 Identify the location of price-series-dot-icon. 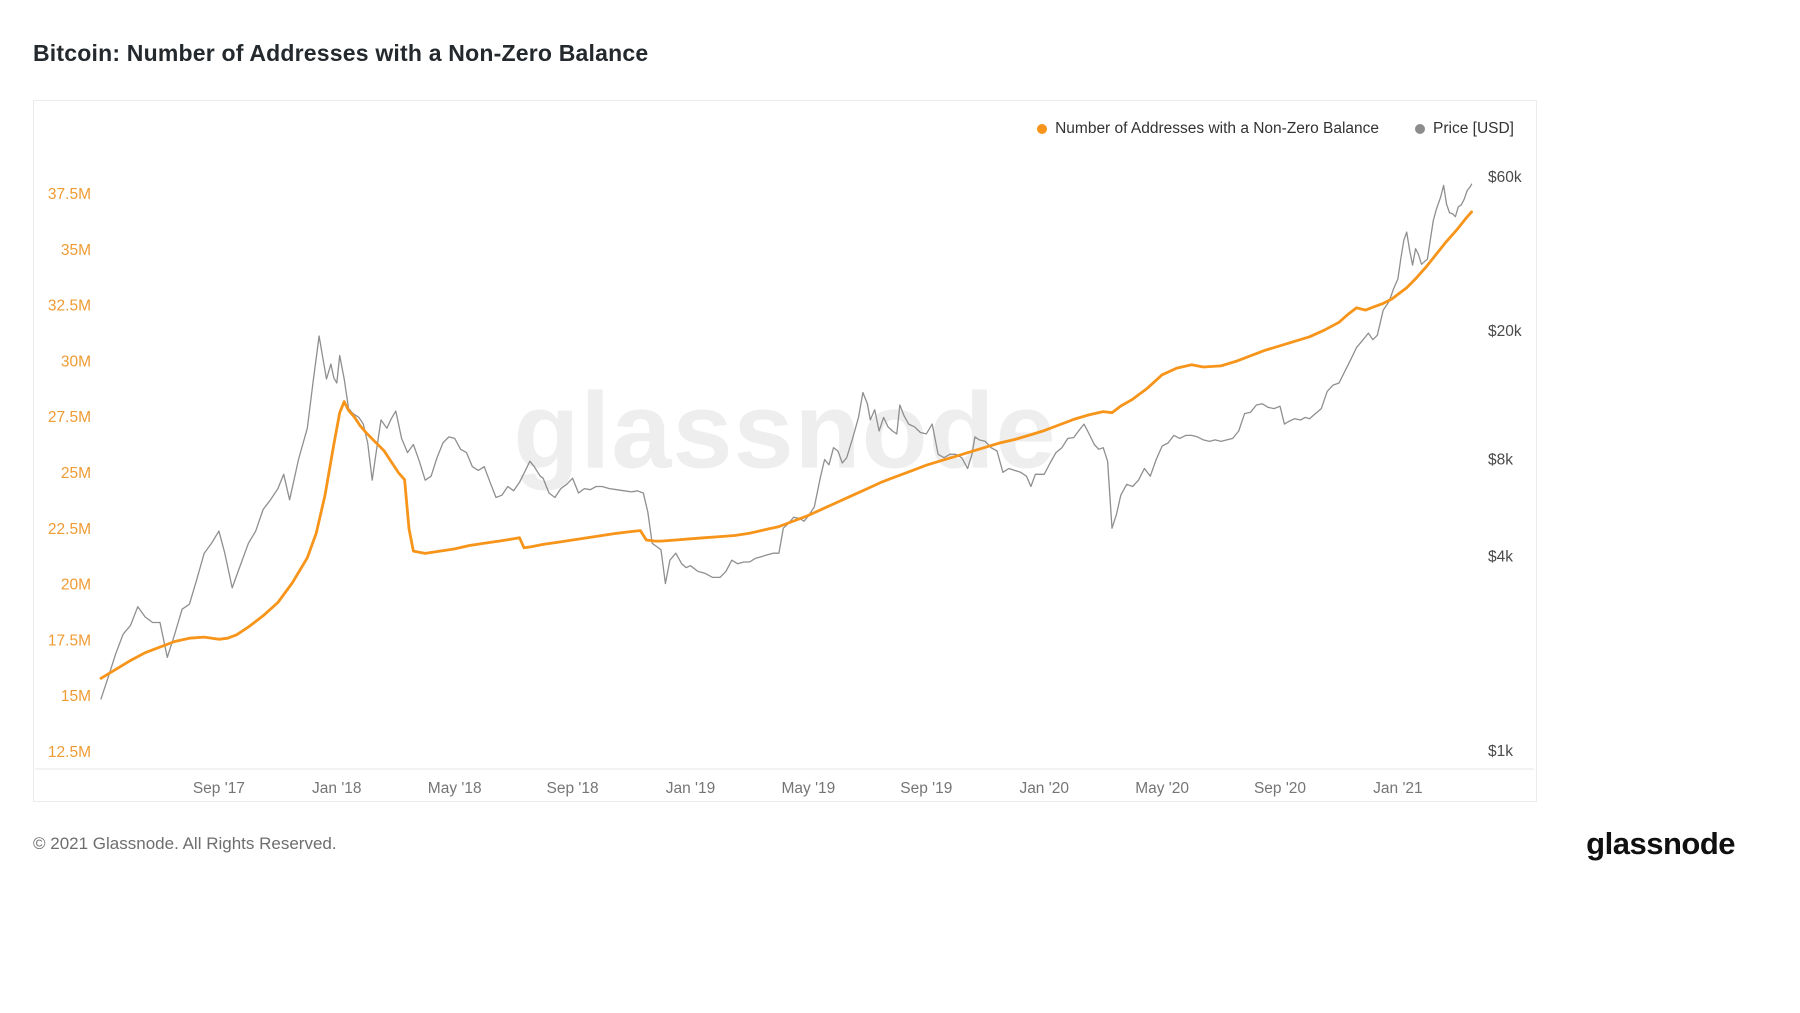
(1420, 129).